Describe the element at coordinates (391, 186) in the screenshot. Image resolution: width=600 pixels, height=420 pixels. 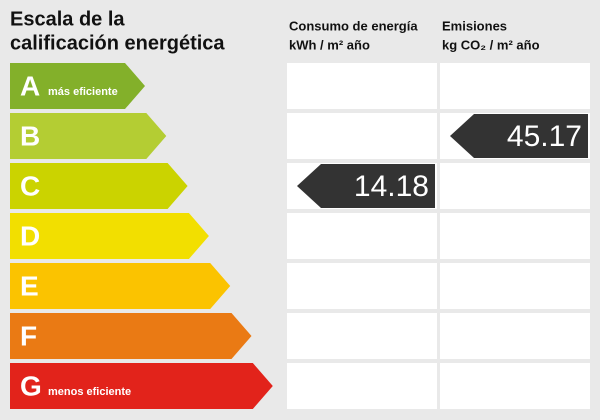
I see `value: 14.18` at that location.